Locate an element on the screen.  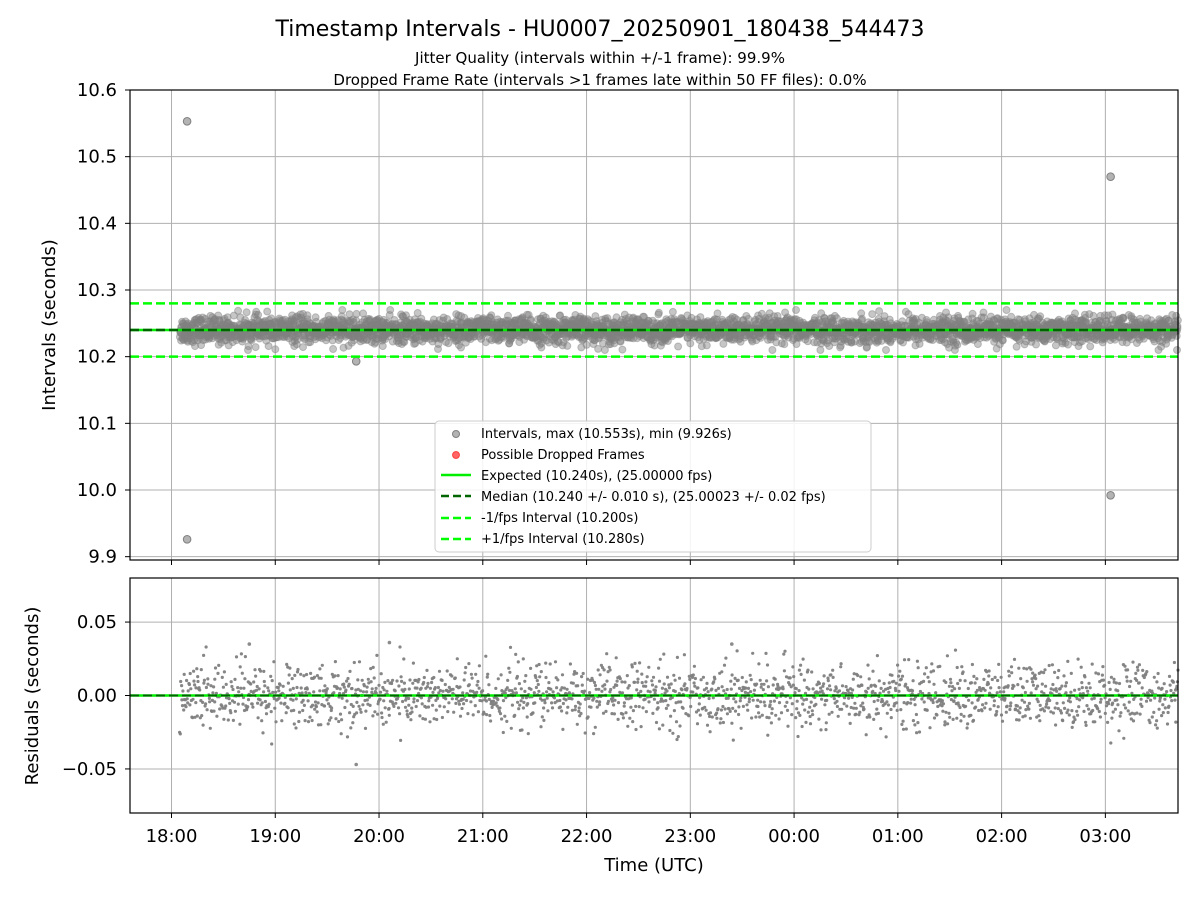
outlier-point is located at coordinates (1110, 495).